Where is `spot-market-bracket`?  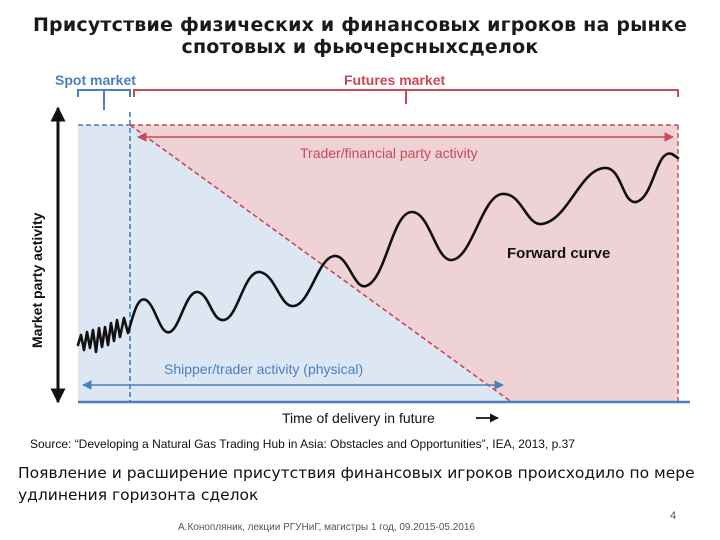 spot-market-bracket is located at coordinates (104, 99).